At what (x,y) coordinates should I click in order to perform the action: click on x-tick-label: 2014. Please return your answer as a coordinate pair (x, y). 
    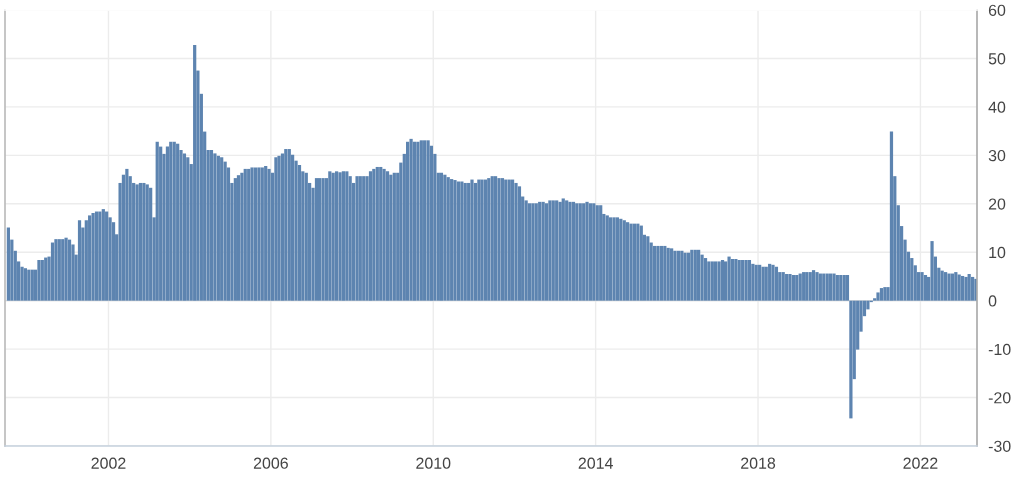
    Looking at the image, I should click on (595, 463).